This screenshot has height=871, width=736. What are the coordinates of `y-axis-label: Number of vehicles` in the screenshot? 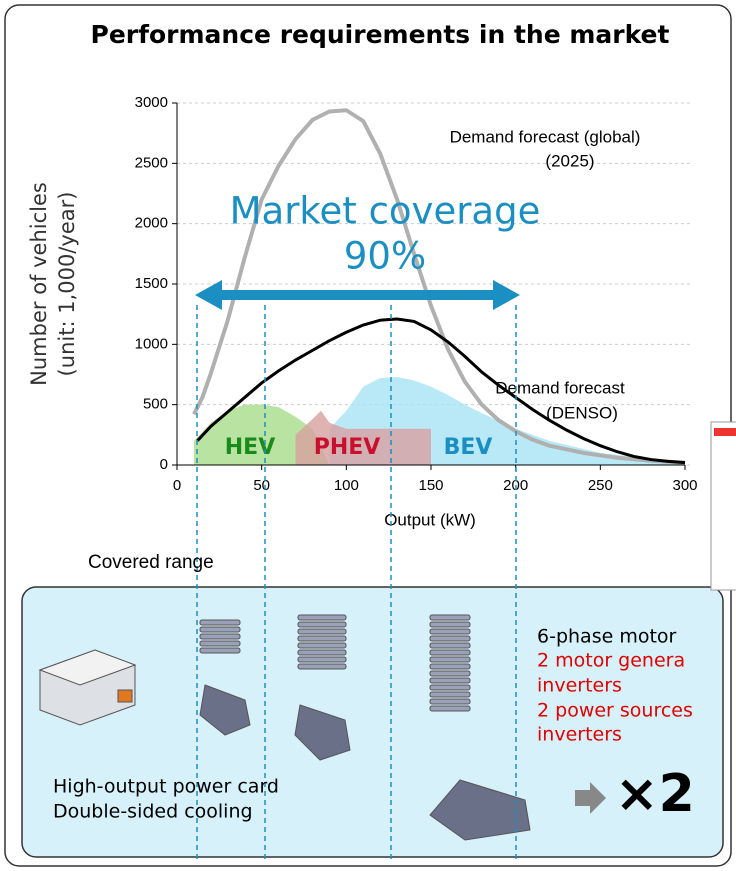 It's located at (39, 284).